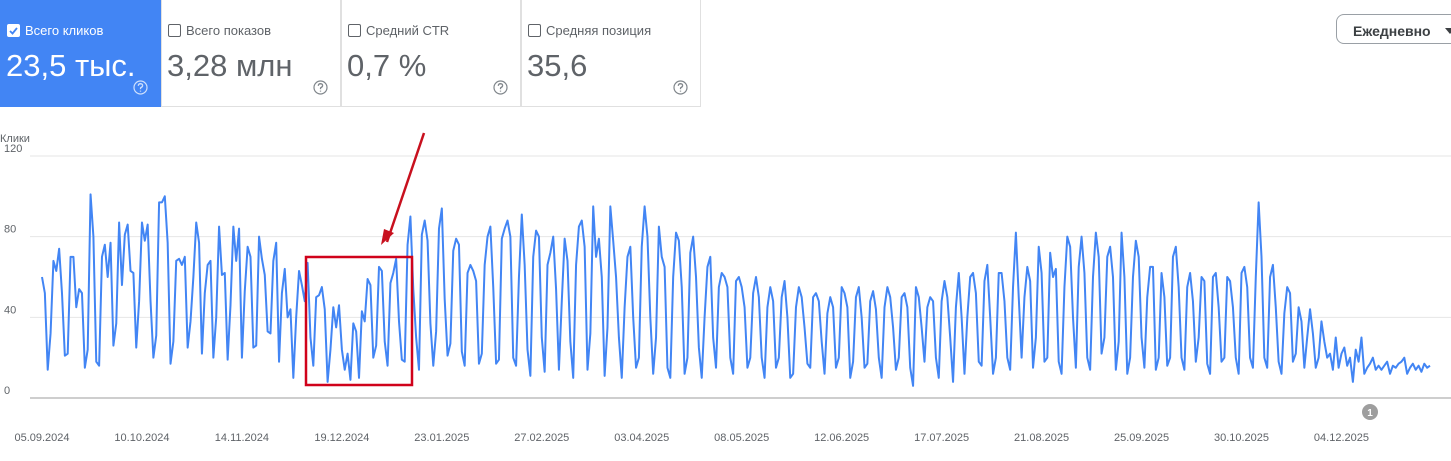 The height and width of the screenshot is (461, 1451). I want to click on x-tick-label: 05.09.2024, so click(41, 438).